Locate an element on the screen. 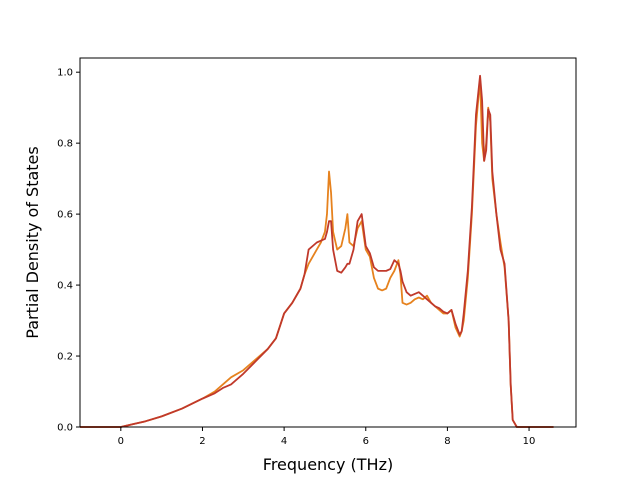 This screenshot has height=484, width=640. x-tick-label: 2 is located at coordinates (202, 441).